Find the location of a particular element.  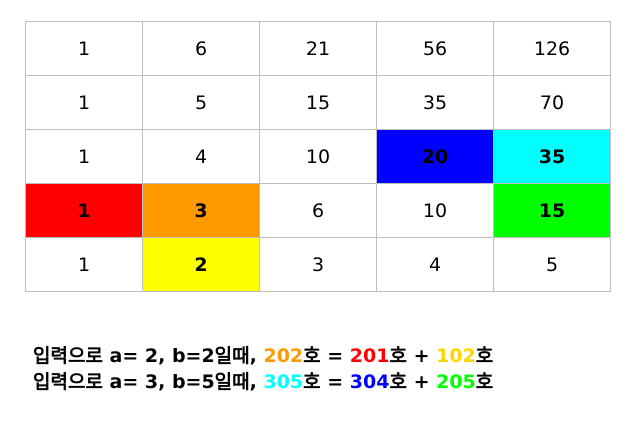

table-row: 1 6 21 56 126 is located at coordinates (318, 48).